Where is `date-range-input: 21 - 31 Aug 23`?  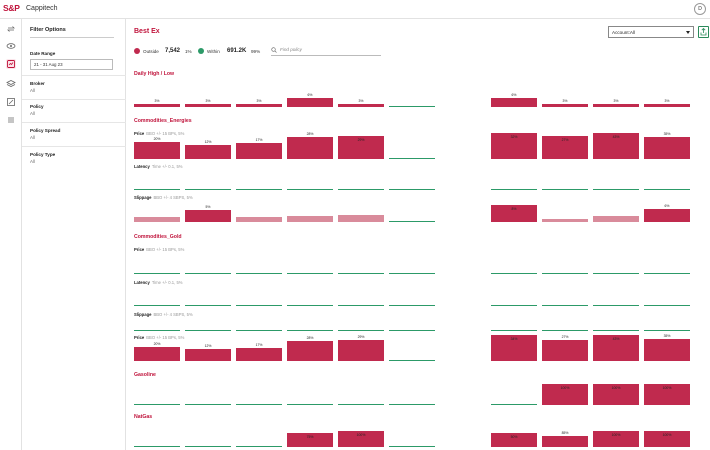
date-range-input: 21 - 31 Aug 23 is located at coordinates (71, 64).